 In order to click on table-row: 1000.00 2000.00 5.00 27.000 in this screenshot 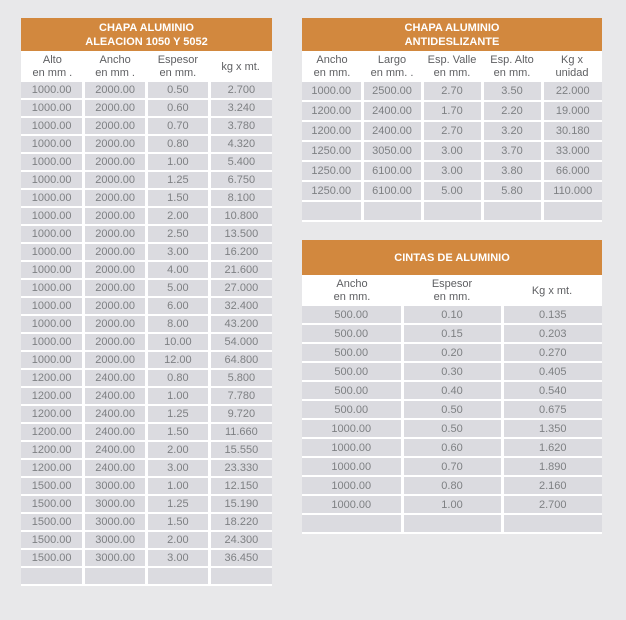, I will do `click(146, 288)`.